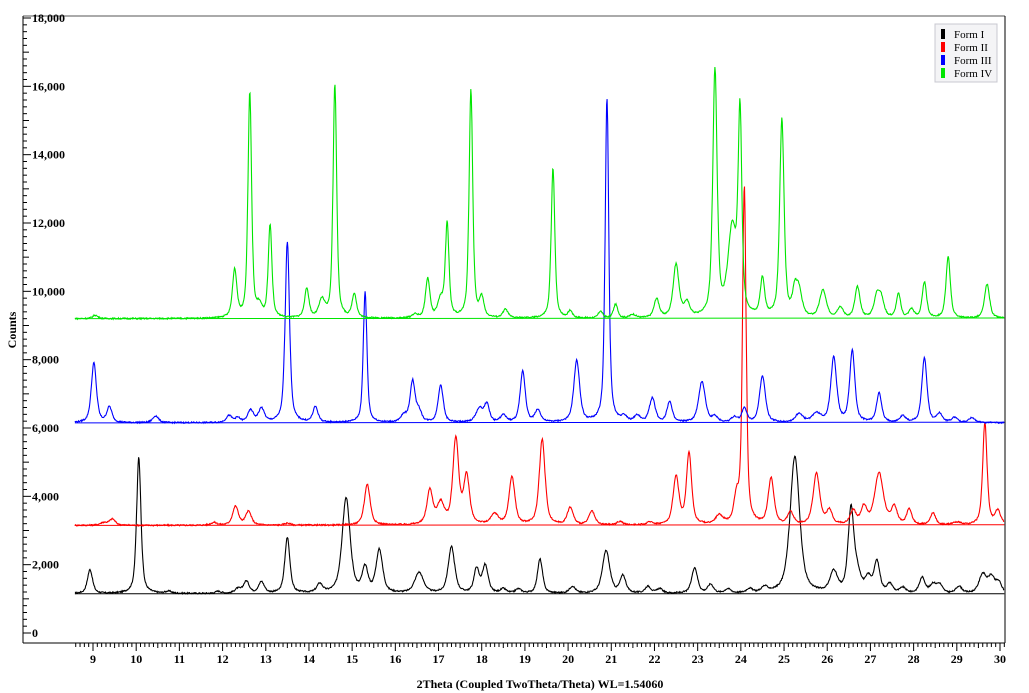  I want to click on x-tick-label: 23, so click(698, 659).